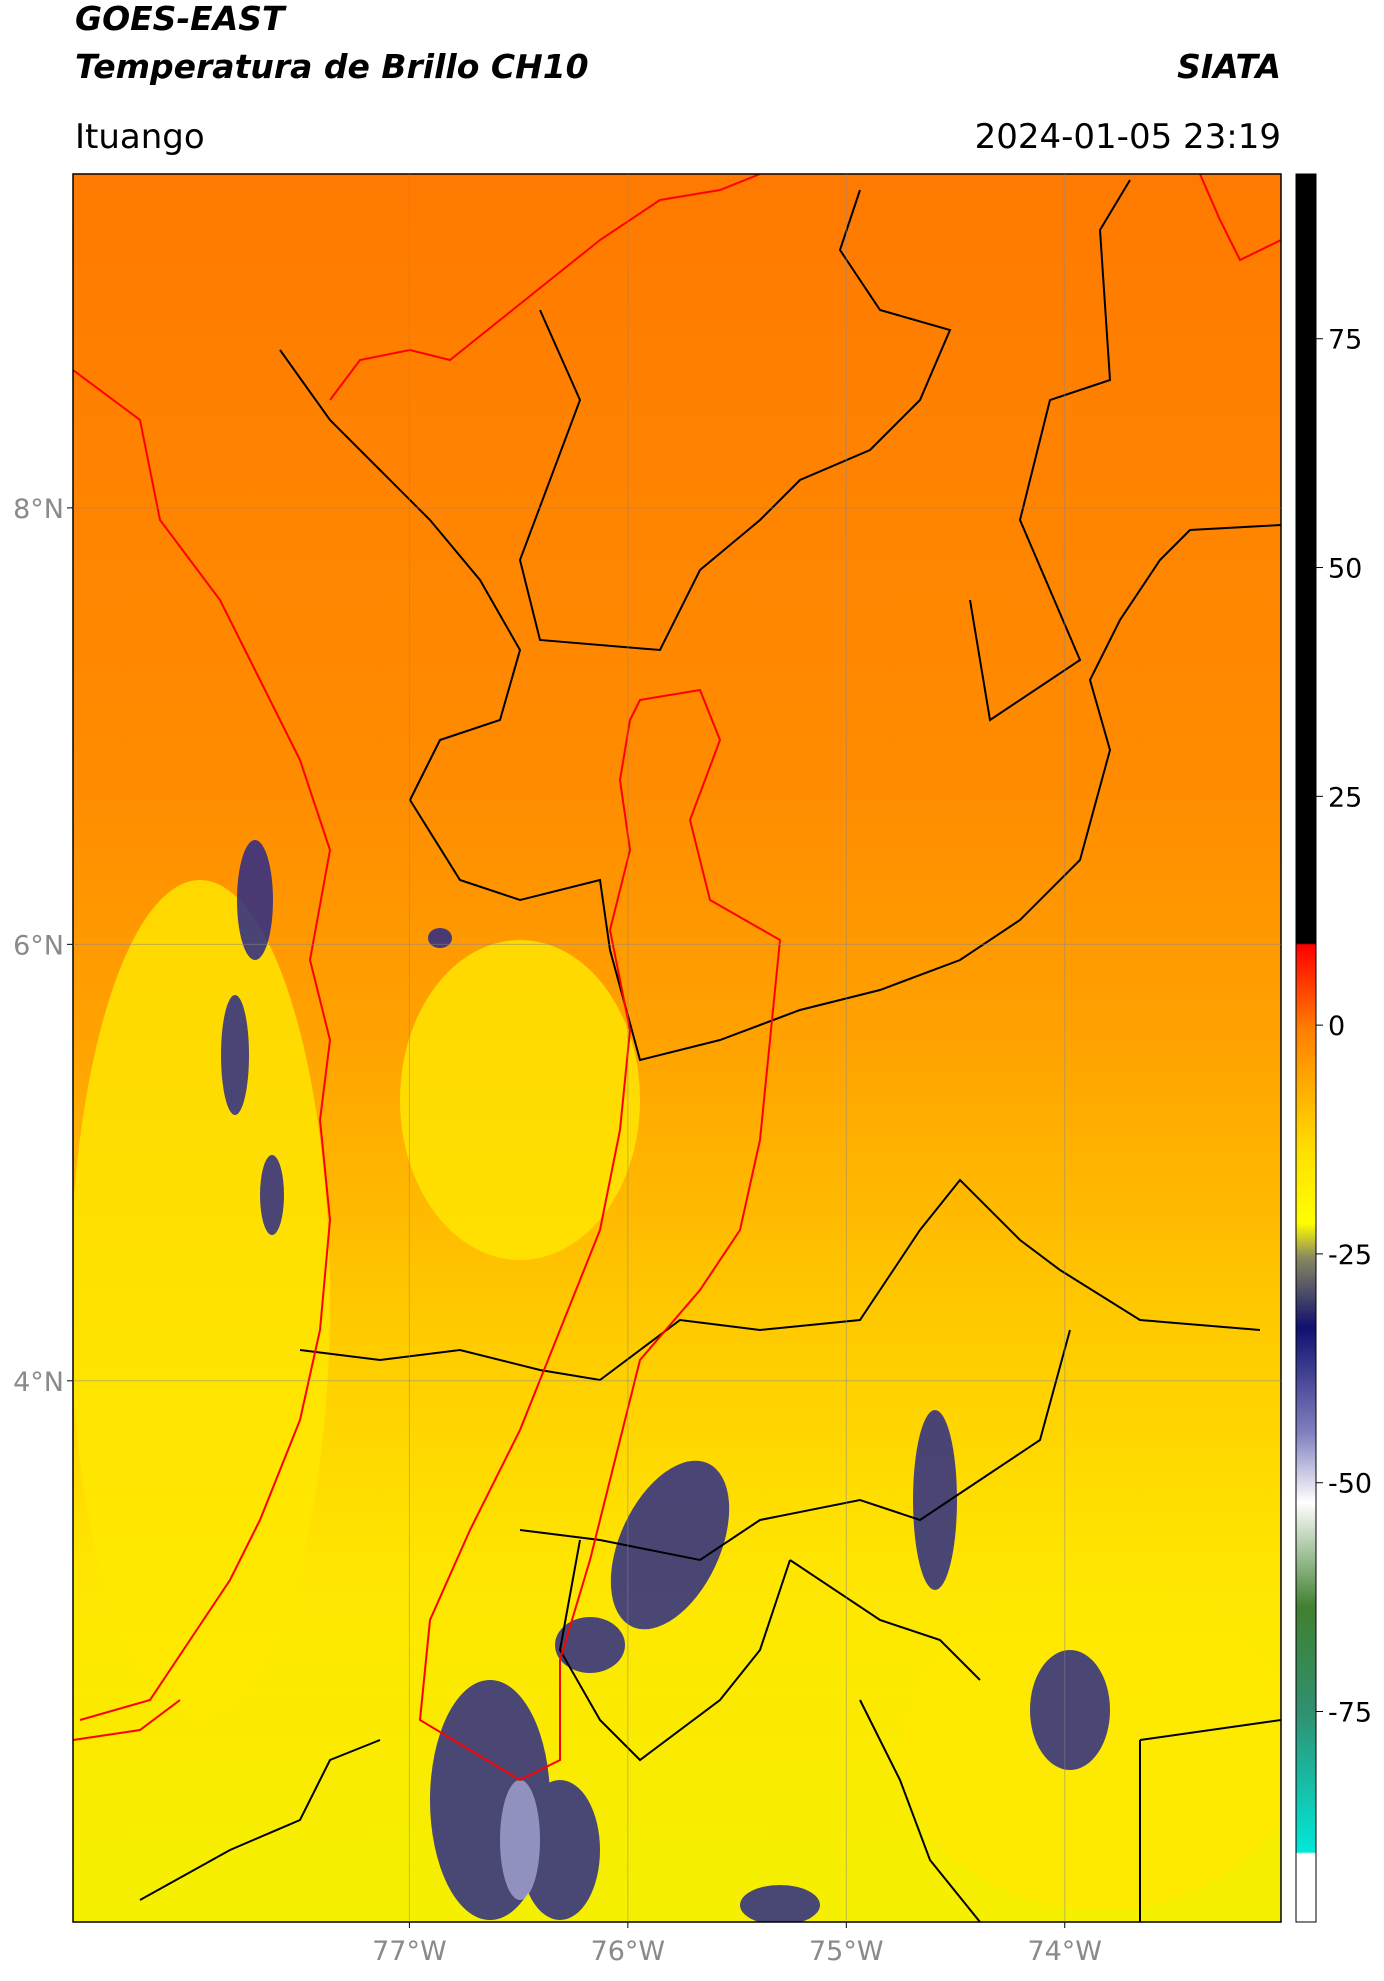 The width and height of the screenshot is (1384, 1981). What do you see at coordinates (38, 509) in the screenshot?
I see `y-tick-label: 8°N` at bounding box center [38, 509].